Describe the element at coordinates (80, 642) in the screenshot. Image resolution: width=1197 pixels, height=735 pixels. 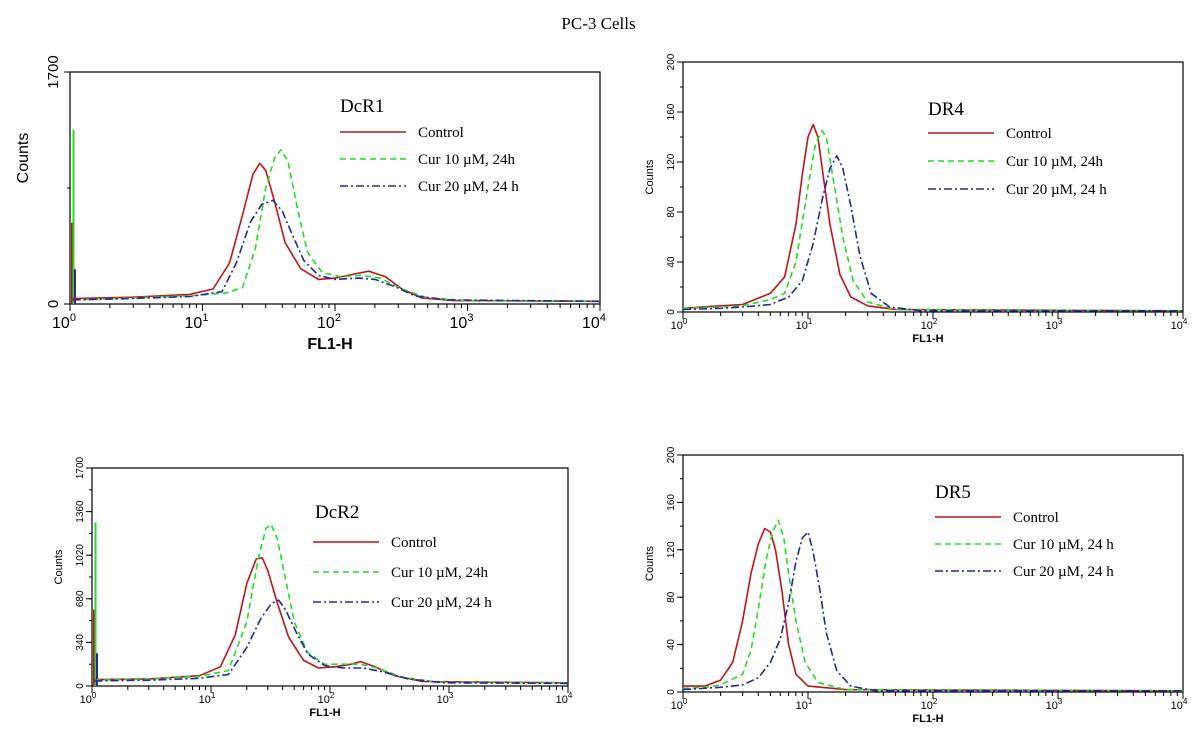
I see `y-tick-label: 340` at that location.